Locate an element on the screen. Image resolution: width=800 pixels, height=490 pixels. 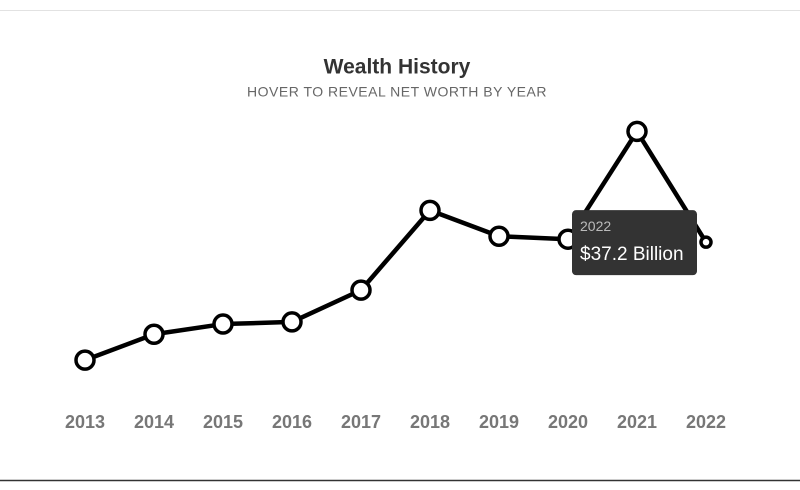
chart-title: Wealth History is located at coordinates (397, 67).